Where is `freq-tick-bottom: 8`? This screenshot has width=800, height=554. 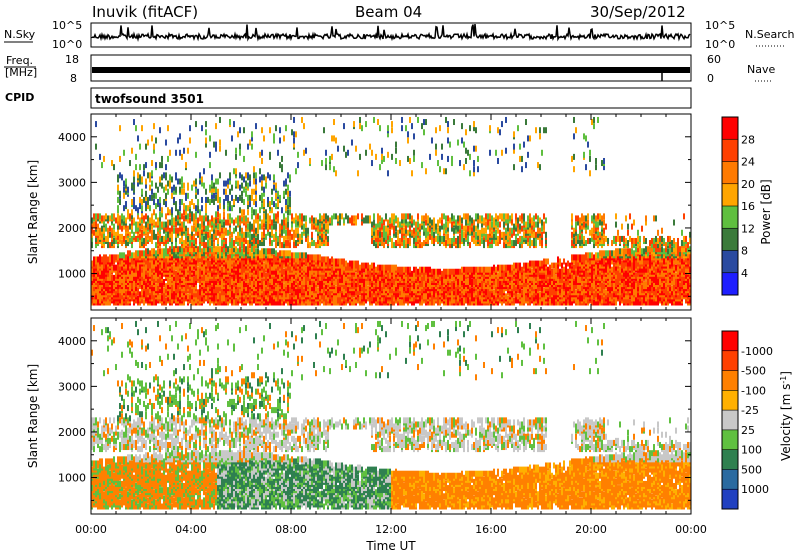 freq-tick-bottom: 8 is located at coordinates (73, 78).